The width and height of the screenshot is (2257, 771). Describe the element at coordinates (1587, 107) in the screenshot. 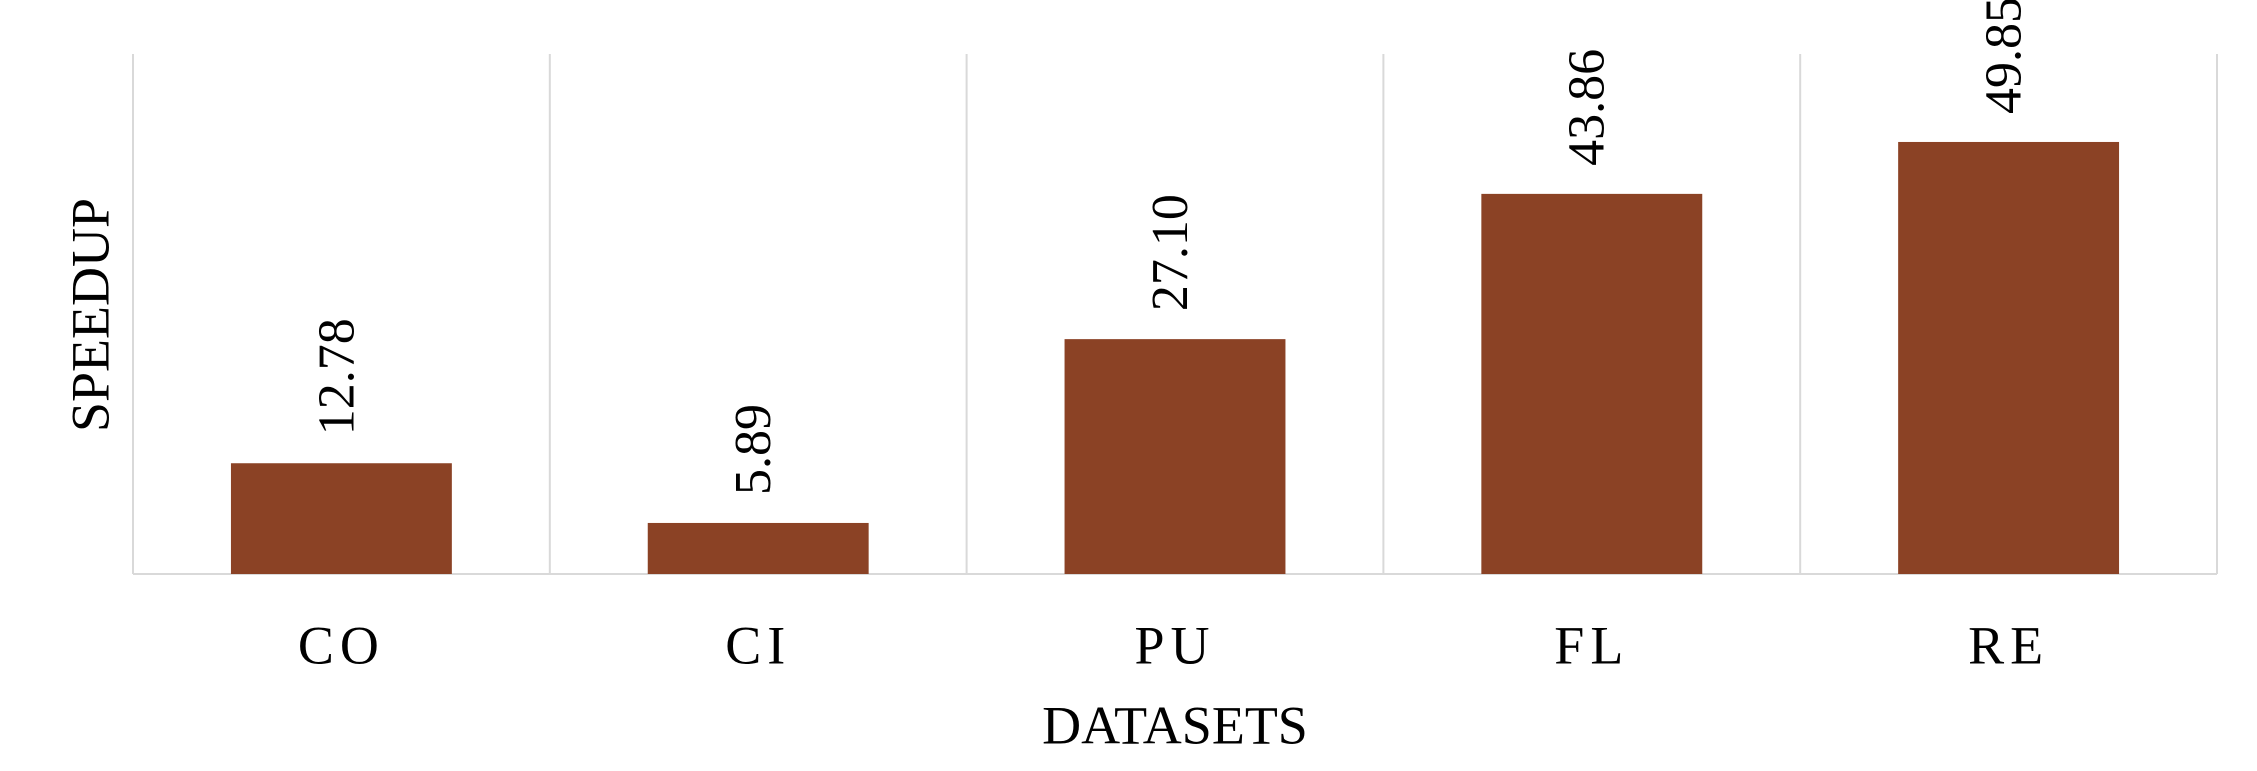

I see `data-label: 43.86` at that location.